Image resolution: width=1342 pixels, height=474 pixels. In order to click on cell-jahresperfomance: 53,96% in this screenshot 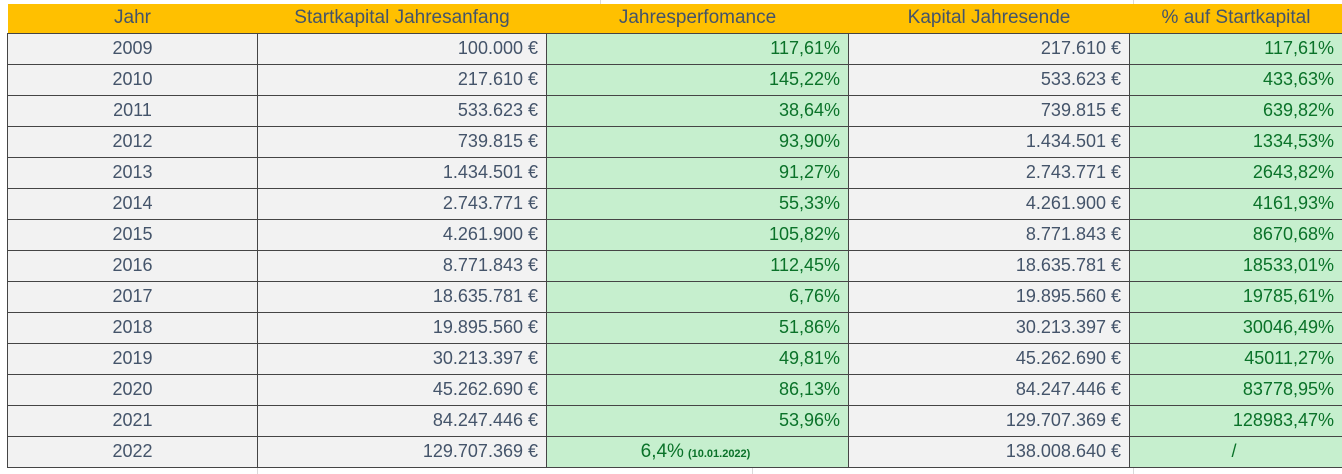, I will do `click(697, 420)`.